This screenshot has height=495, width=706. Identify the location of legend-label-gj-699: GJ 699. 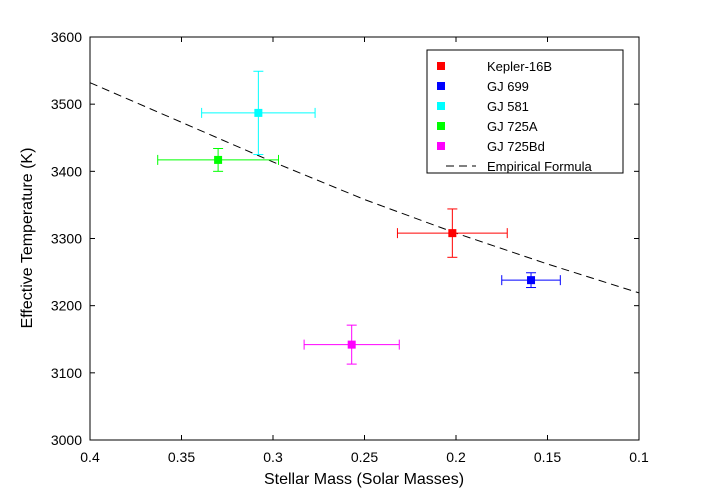
(508, 86).